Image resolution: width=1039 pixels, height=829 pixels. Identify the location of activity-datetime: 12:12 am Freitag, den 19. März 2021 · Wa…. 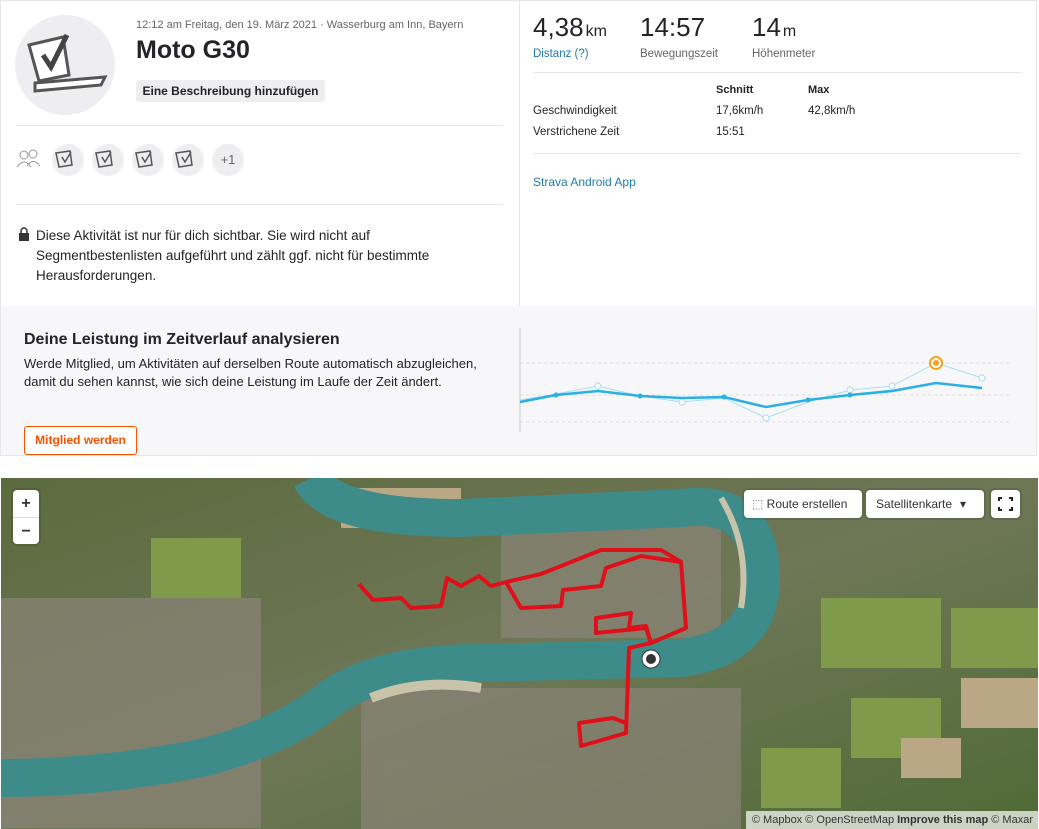
(300, 25).